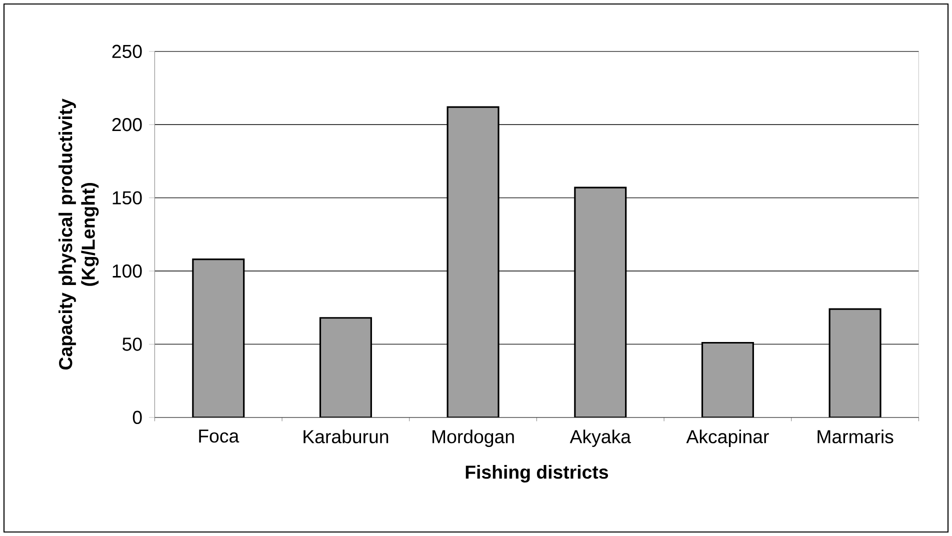  What do you see at coordinates (137, 417) in the screenshot?
I see `y-tick-label: 0` at bounding box center [137, 417].